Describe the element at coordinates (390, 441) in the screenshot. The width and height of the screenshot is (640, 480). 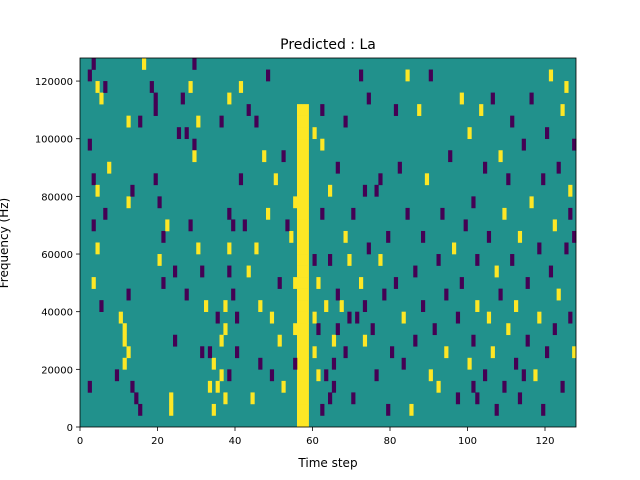
I see `x-tick-label: 80` at that location.